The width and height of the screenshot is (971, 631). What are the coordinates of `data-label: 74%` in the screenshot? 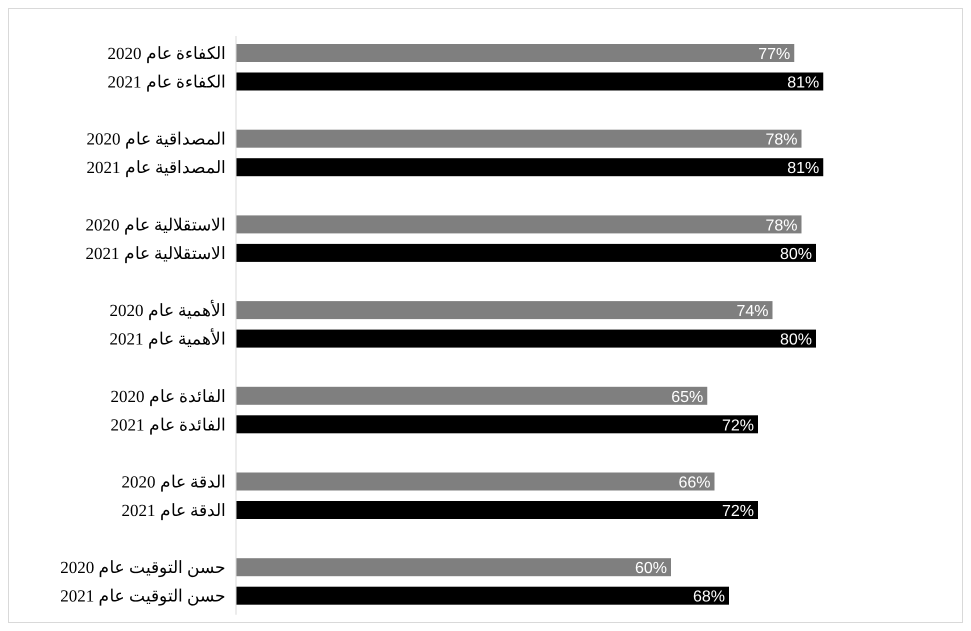 It's located at (752, 311).